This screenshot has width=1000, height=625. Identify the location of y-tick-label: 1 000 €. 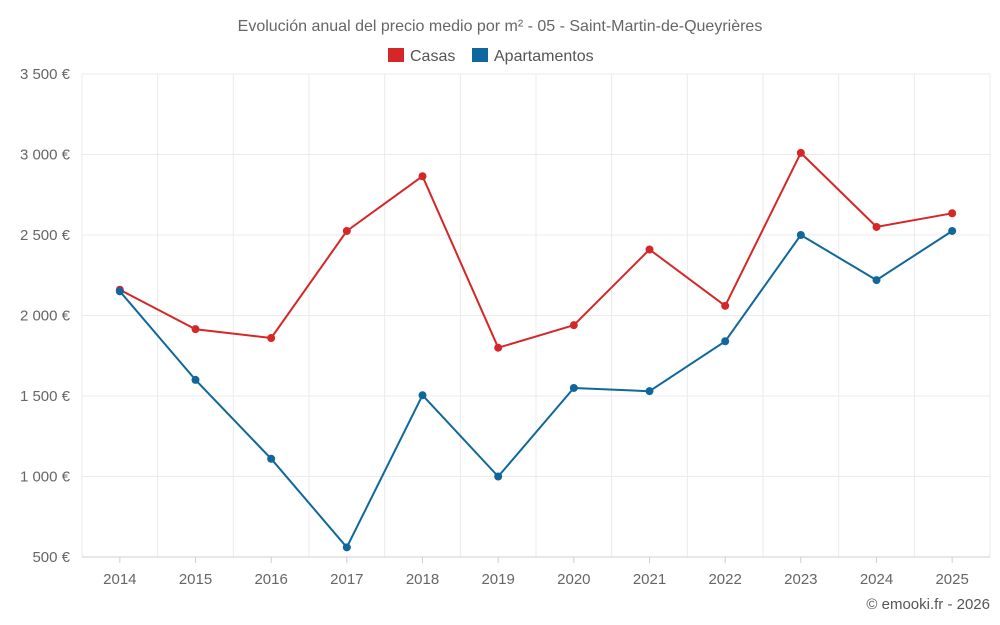
(45, 477).